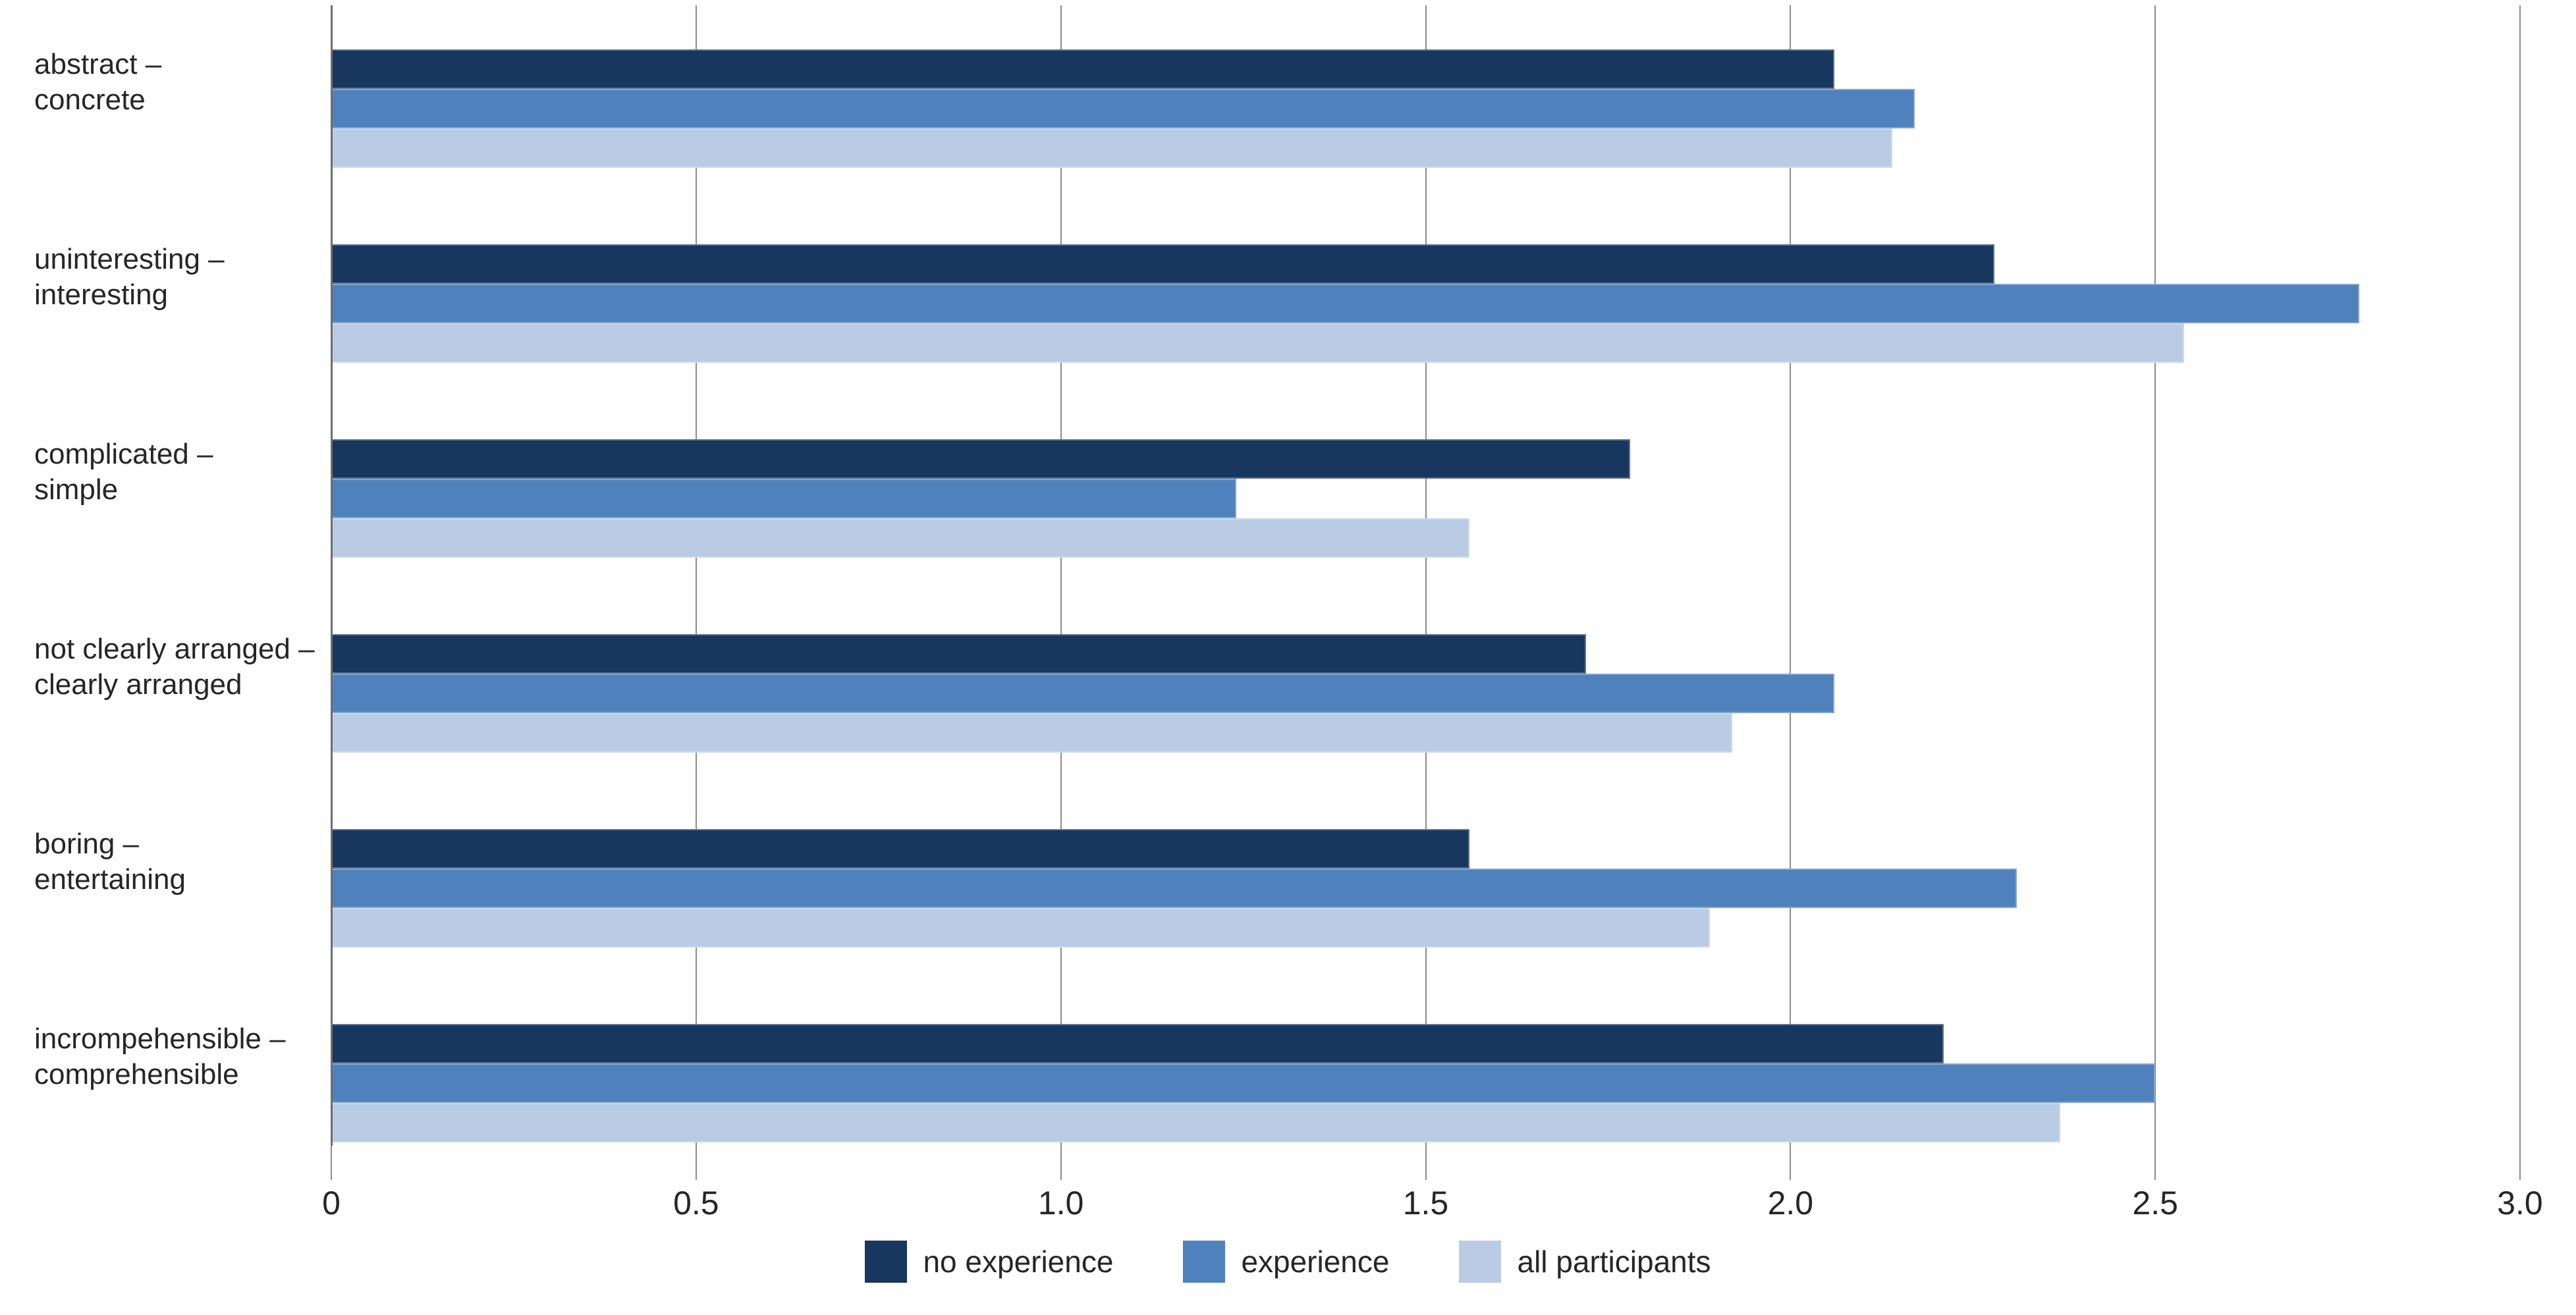 This screenshot has height=1315, width=2576. I want to click on bar-experience-row2, so click(1345, 303).